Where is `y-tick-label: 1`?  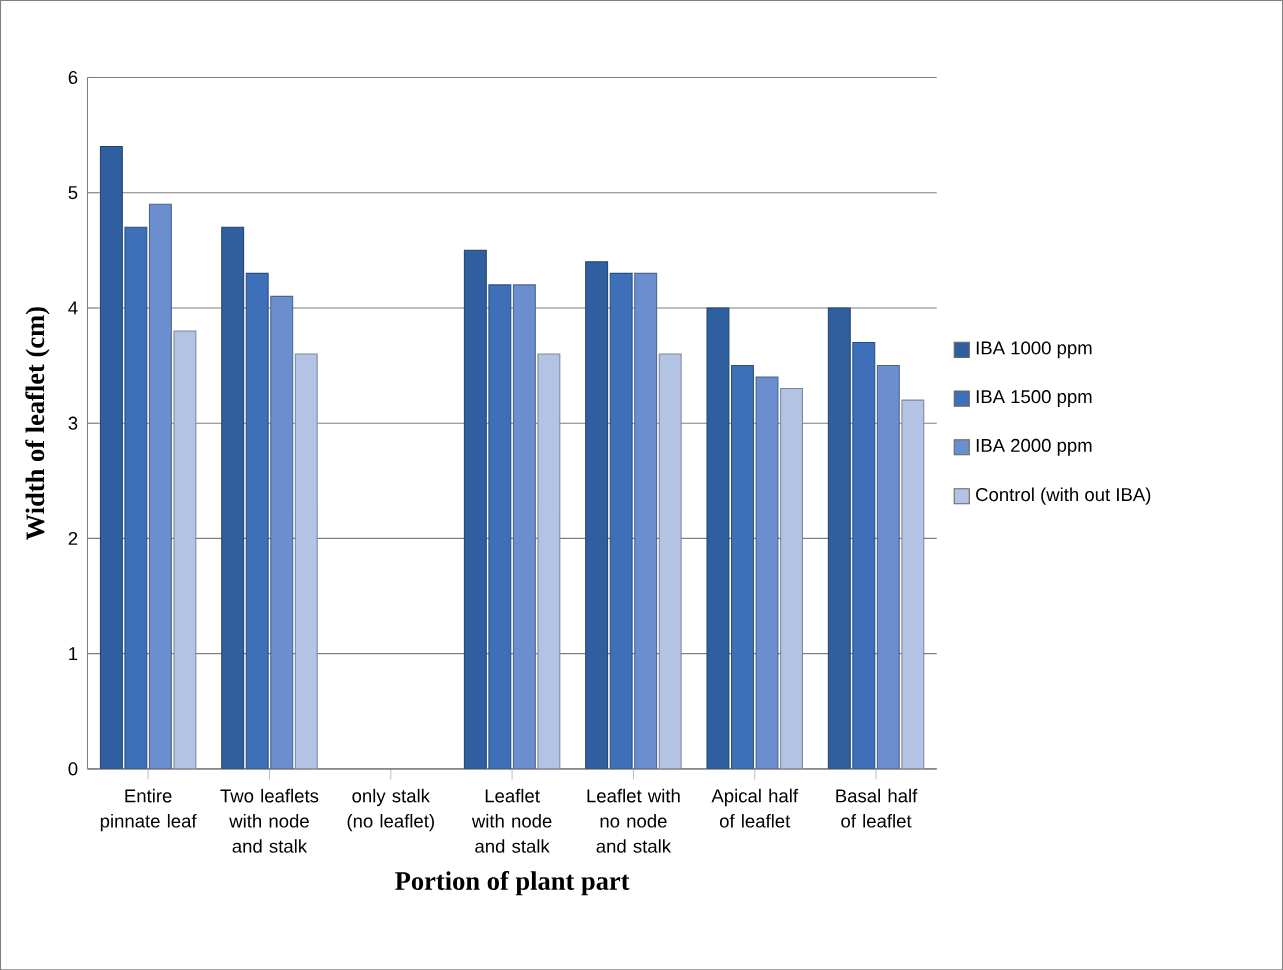
y-tick-label: 1 is located at coordinates (73, 653).